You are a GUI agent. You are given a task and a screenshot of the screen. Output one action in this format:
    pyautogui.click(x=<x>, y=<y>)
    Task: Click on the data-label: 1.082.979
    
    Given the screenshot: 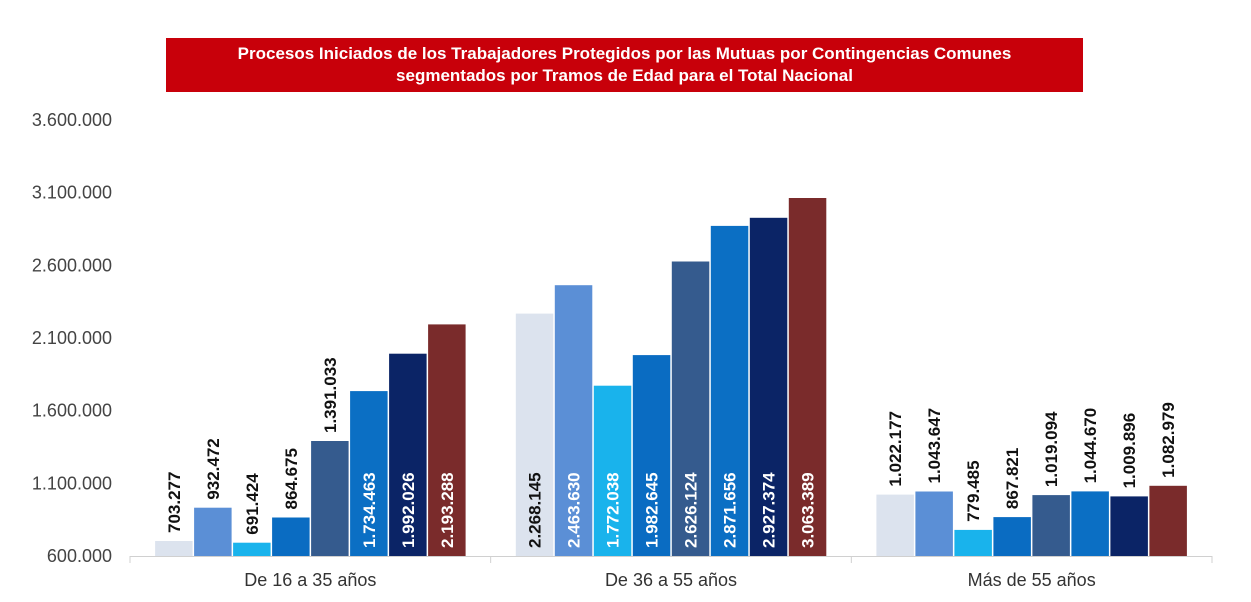 What is the action you would take?
    pyautogui.click(x=1168, y=440)
    